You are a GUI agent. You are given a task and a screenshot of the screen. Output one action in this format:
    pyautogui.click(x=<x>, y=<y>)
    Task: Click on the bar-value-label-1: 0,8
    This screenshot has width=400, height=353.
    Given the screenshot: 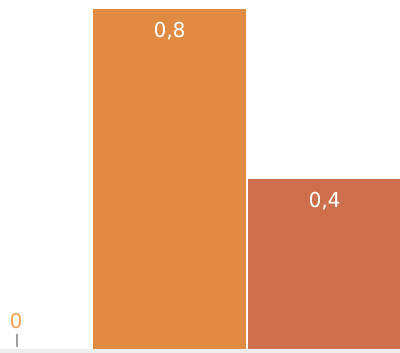 What is the action you would take?
    pyautogui.click(x=170, y=30)
    